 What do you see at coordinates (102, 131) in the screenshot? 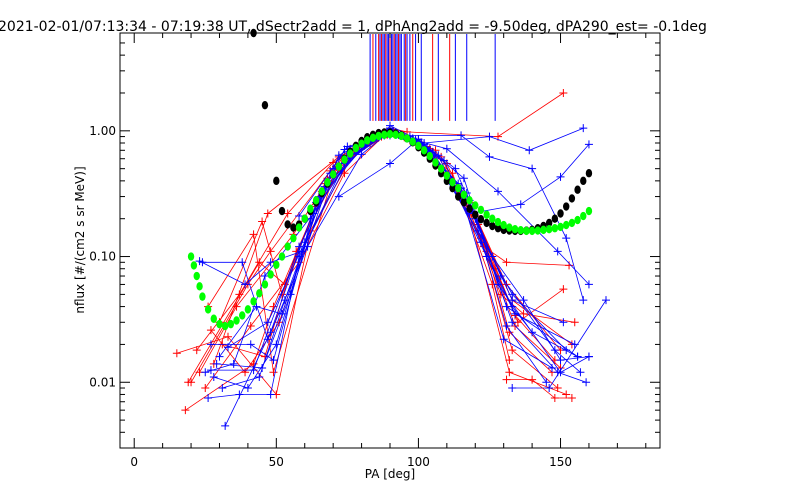
I see `y-tick-label: 1.00` at bounding box center [102, 131].